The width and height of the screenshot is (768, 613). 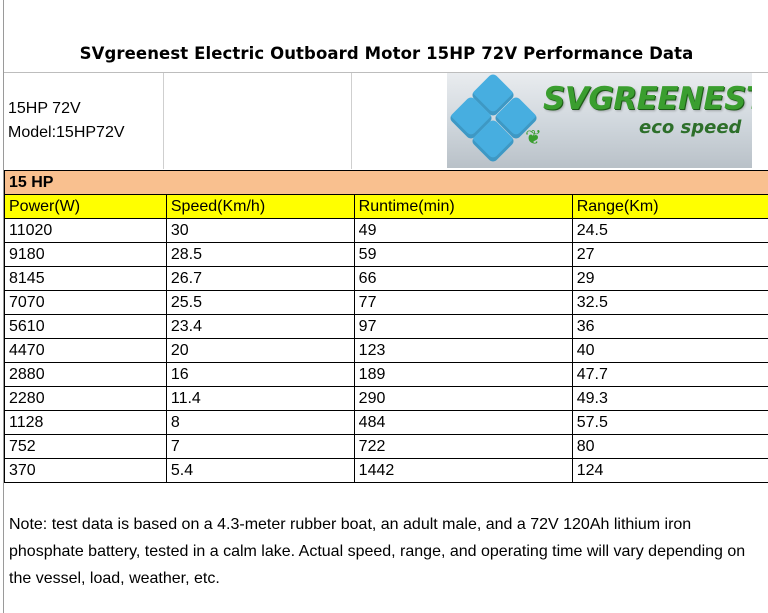 I want to click on table-cell: 16, so click(x=260, y=374).